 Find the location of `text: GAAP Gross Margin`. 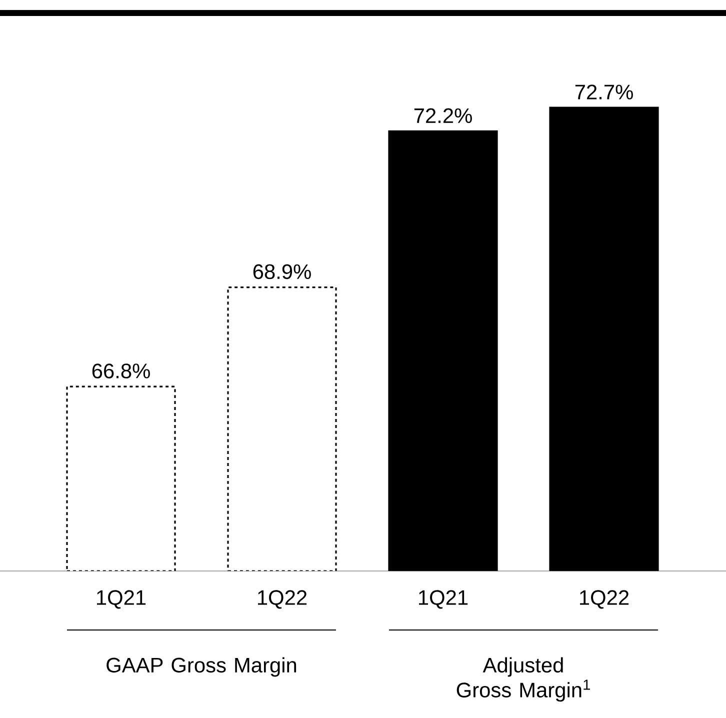

text: GAAP Gross Margin is located at coordinates (201, 667).